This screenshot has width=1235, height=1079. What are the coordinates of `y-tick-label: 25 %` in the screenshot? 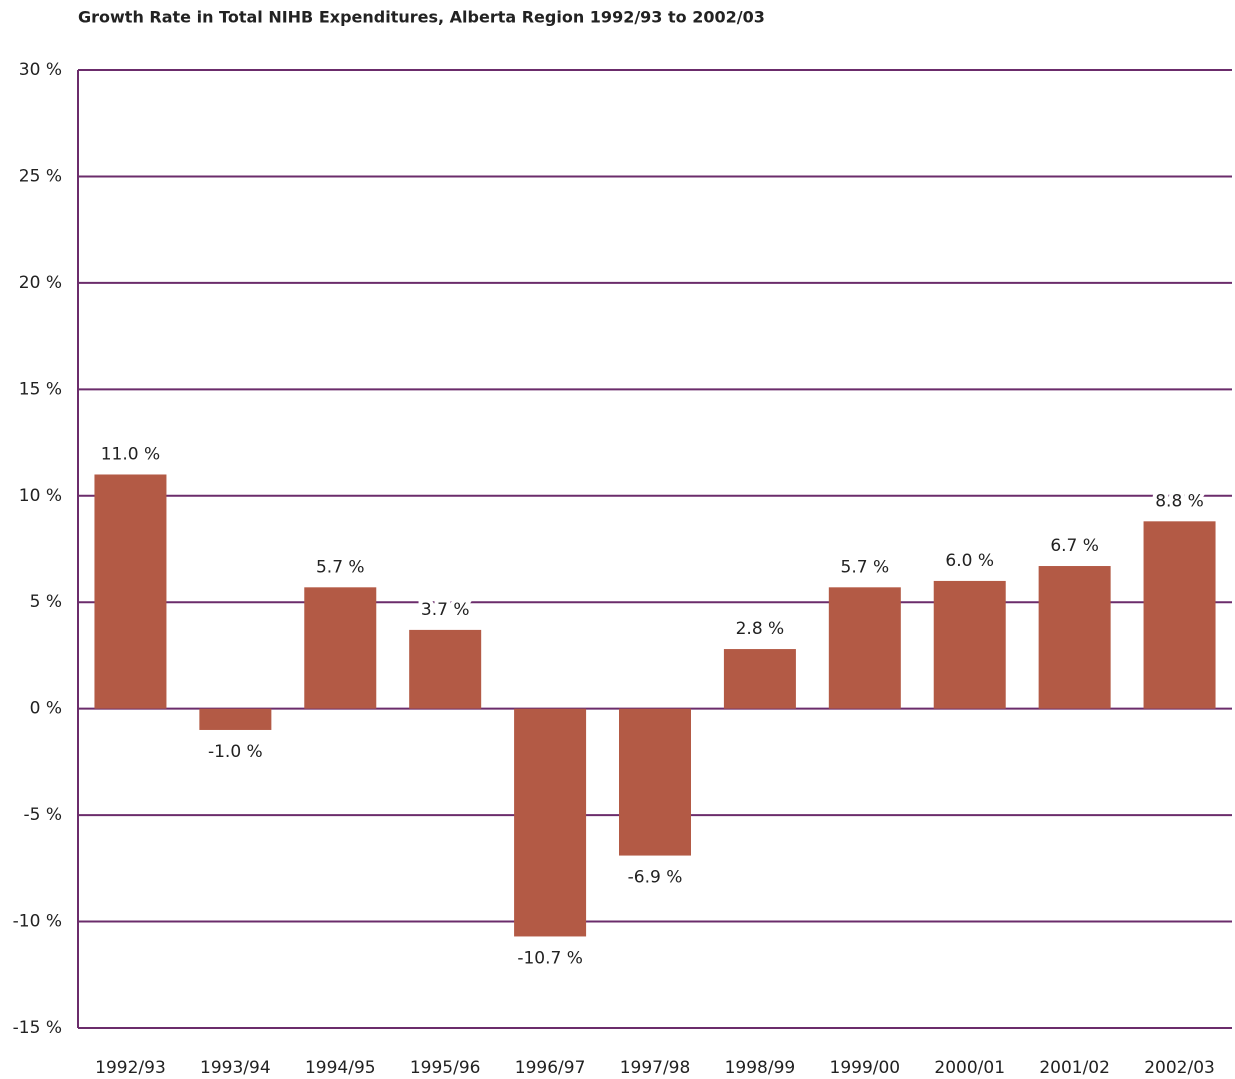 It's located at (40, 176).